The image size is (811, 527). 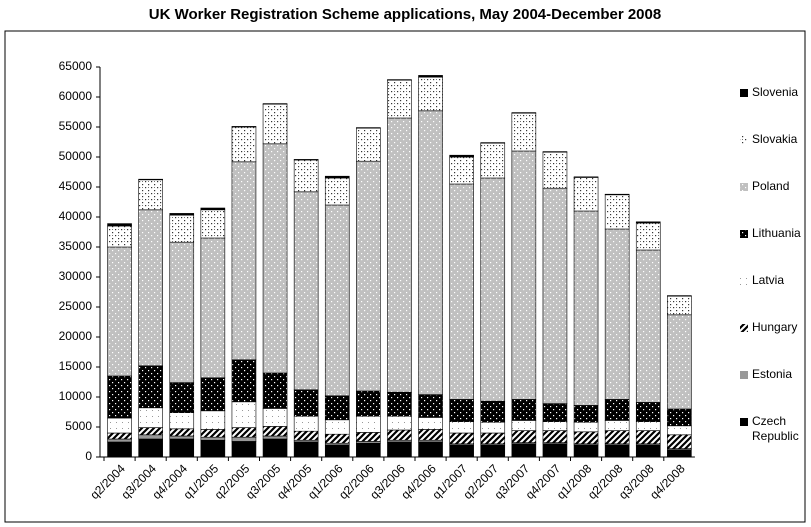 What do you see at coordinates (76, 216) in the screenshot?
I see `y-tick-label: 40000` at bounding box center [76, 216].